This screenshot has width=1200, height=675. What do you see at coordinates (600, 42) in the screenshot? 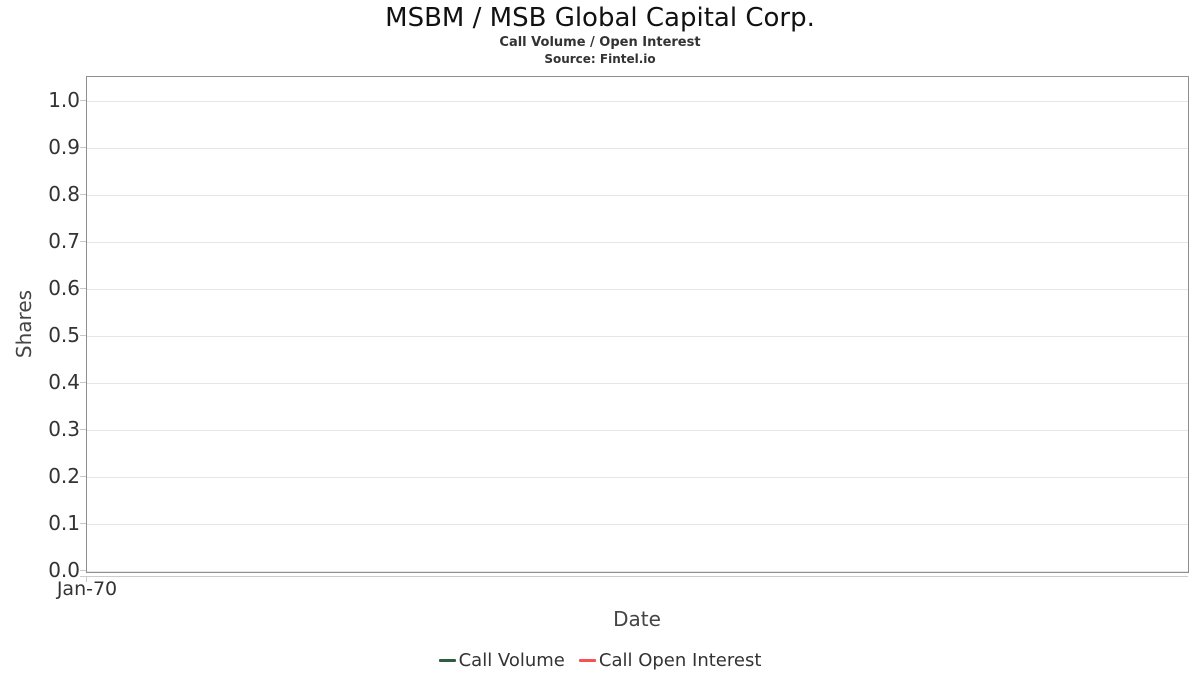
I see `chart-subtitle: Call Volume / Open Interest` at bounding box center [600, 42].